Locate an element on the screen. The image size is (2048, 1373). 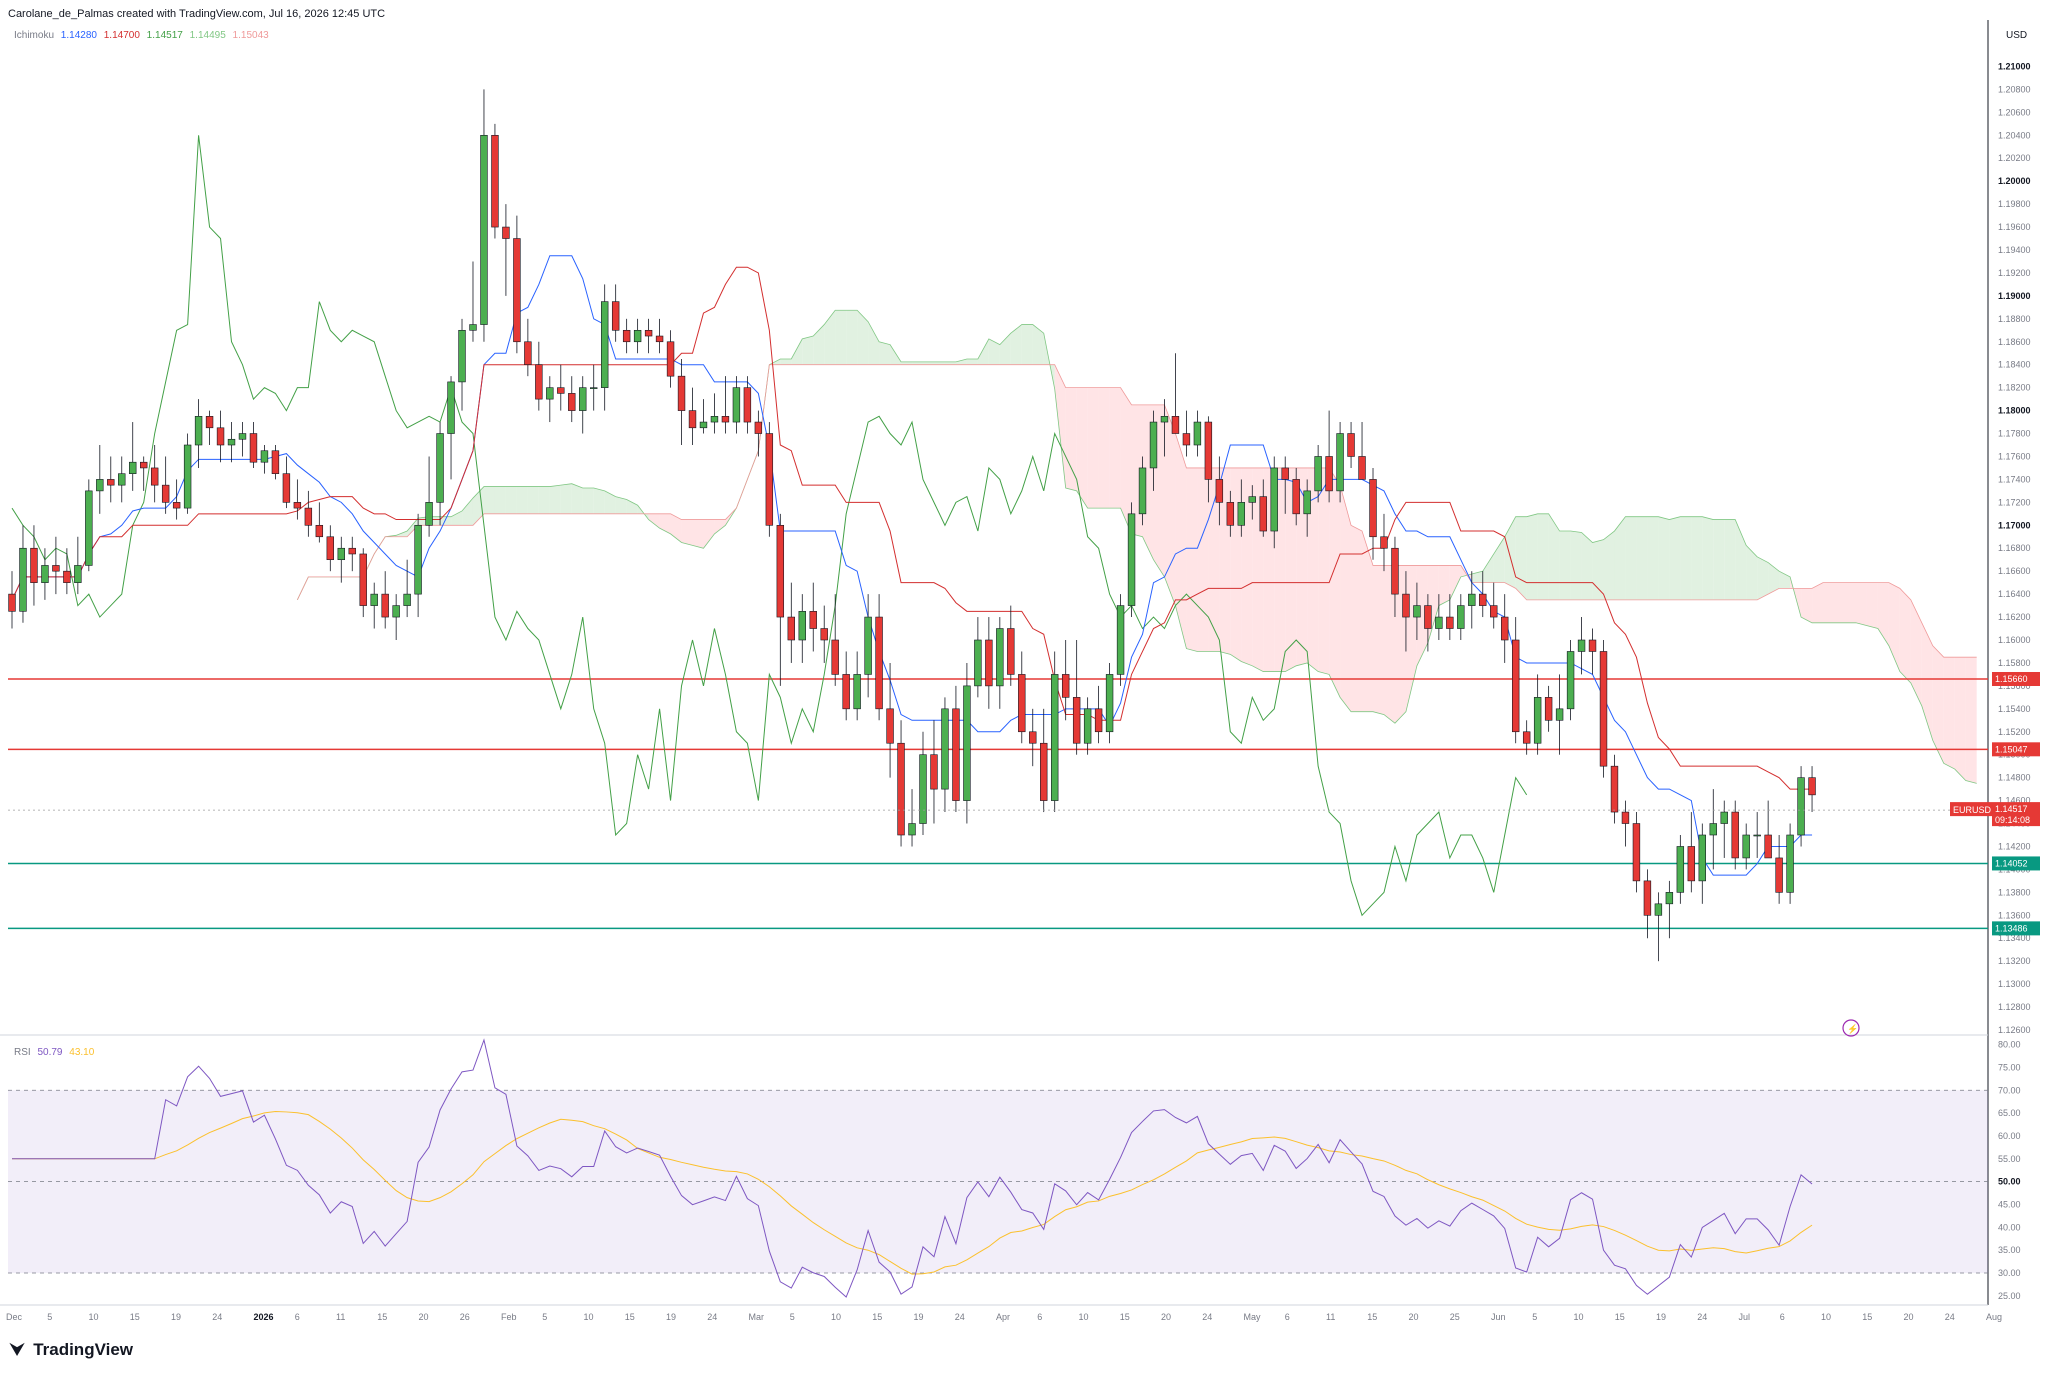
last-price-tag is located at coordinates (2016, 814).